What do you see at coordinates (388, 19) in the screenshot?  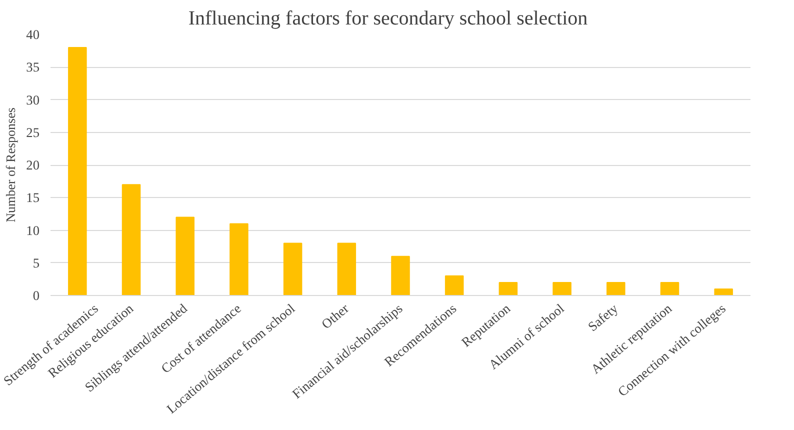 I see `chart-title: Influencing factors for secondary school selection` at bounding box center [388, 19].